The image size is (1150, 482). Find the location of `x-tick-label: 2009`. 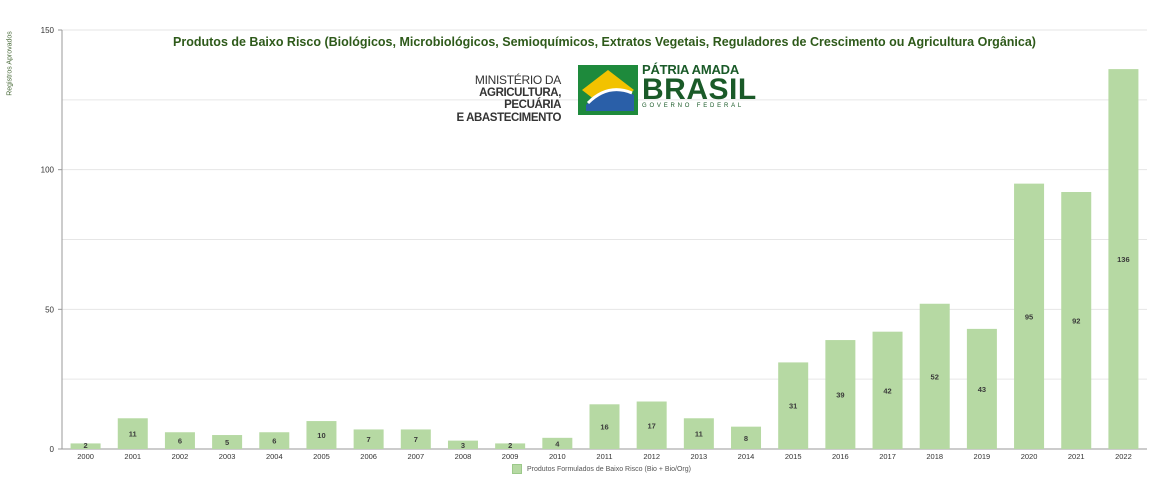

x-tick-label: 2009 is located at coordinates (510, 456).